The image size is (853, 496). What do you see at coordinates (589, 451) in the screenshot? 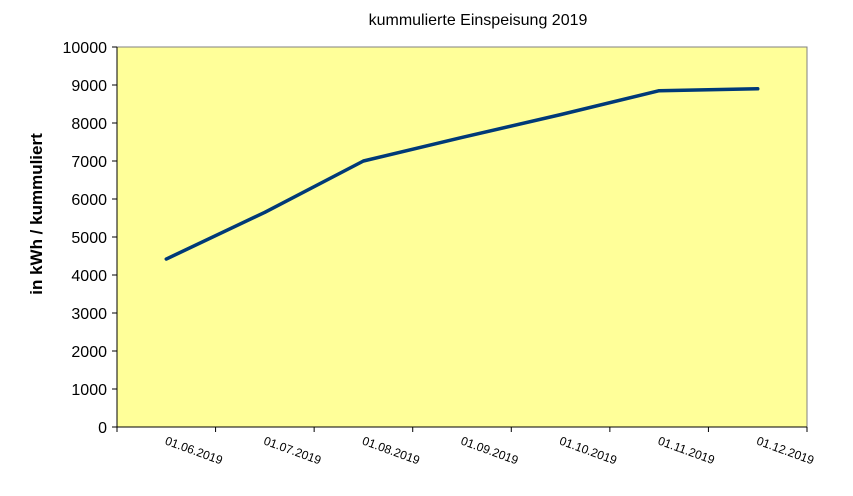
I see `x-tick-label: 01.10.2019` at bounding box center [589, 451].